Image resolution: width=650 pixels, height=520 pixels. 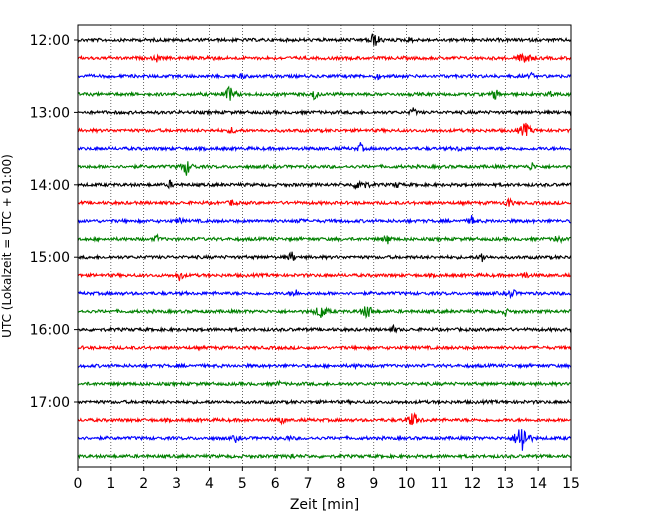 What do you see at coordinates (176, 484) in the screenshot?
I see `x-tick-label: 3` at bounding box center [176, 484].